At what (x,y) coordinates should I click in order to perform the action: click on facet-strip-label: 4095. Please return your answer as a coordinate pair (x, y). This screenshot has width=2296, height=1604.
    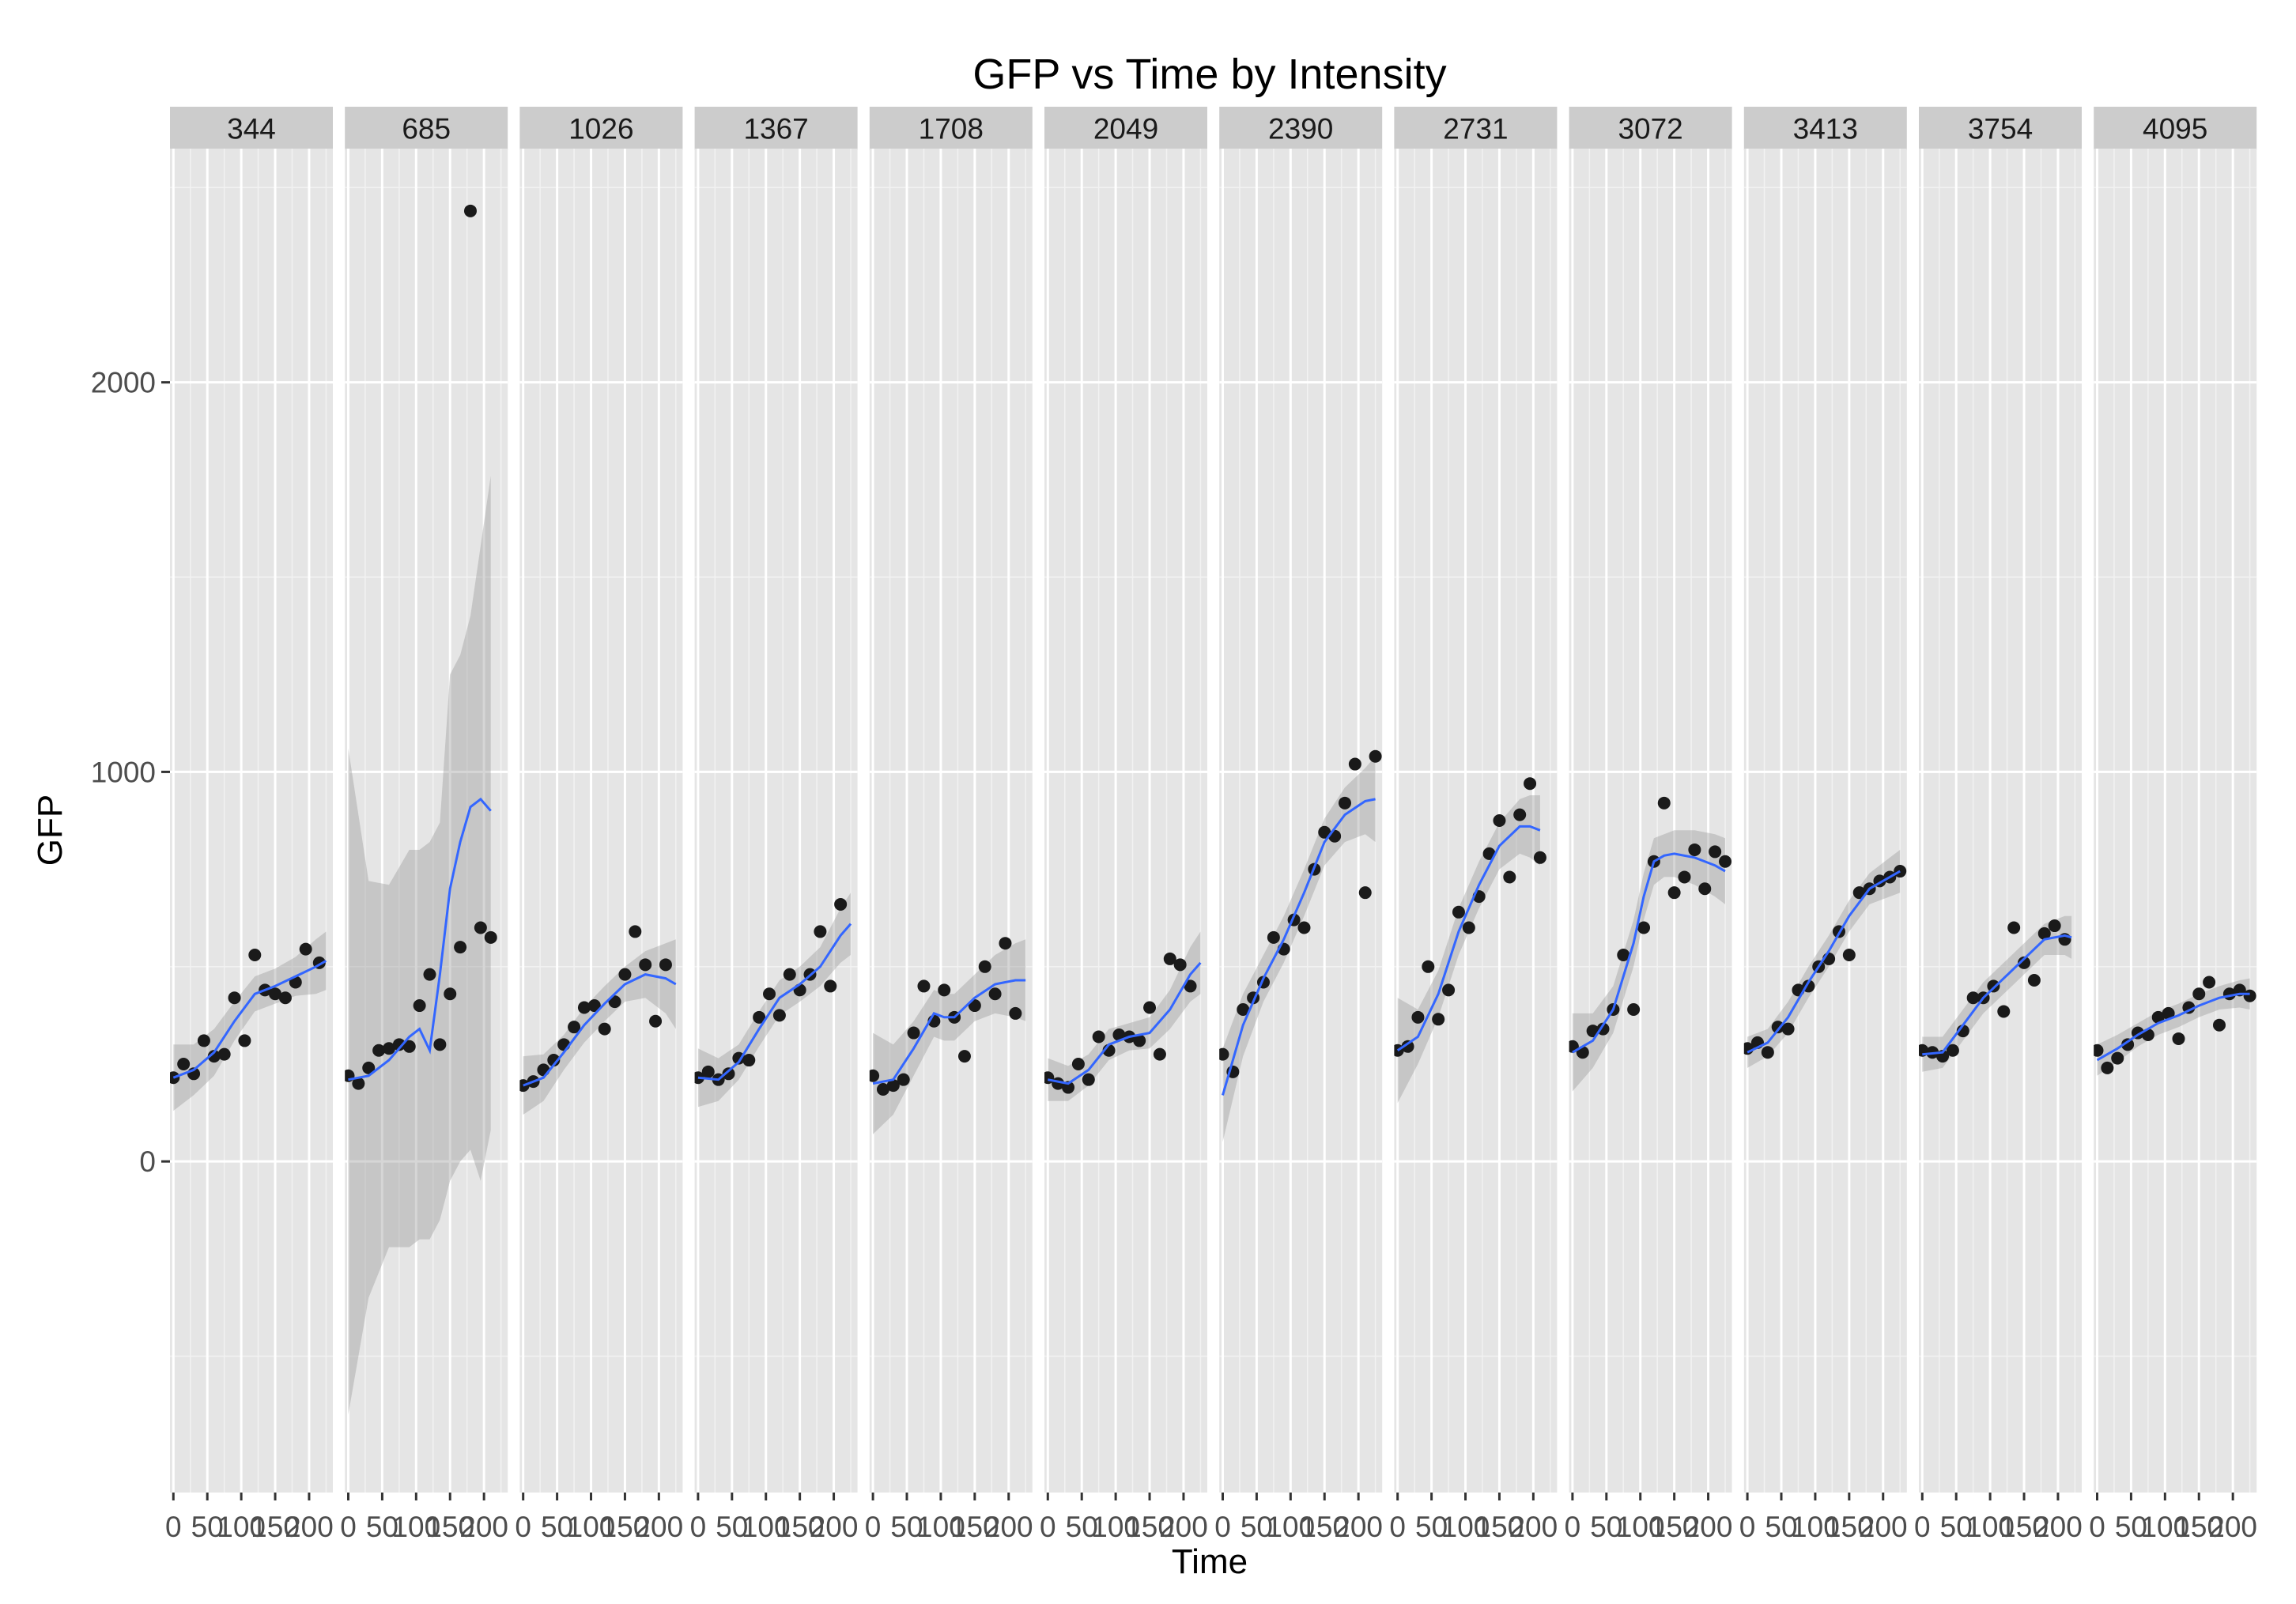
    Looking at the image, I should click on (2175, 129).